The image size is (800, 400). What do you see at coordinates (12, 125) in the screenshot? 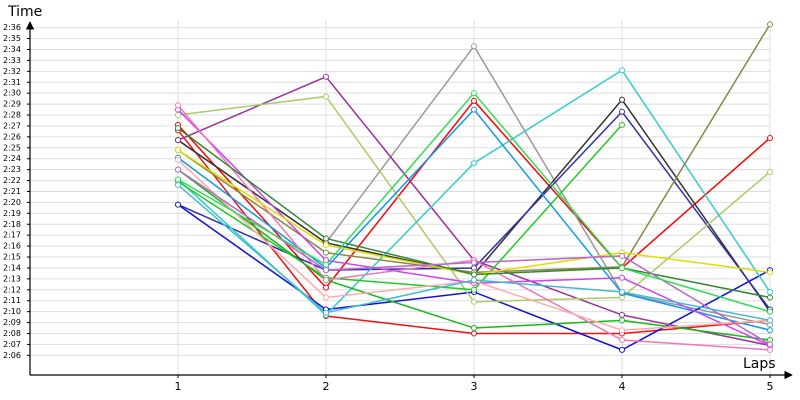
I see `y-tick-label: 2:27` at bounding box center [12, 125].